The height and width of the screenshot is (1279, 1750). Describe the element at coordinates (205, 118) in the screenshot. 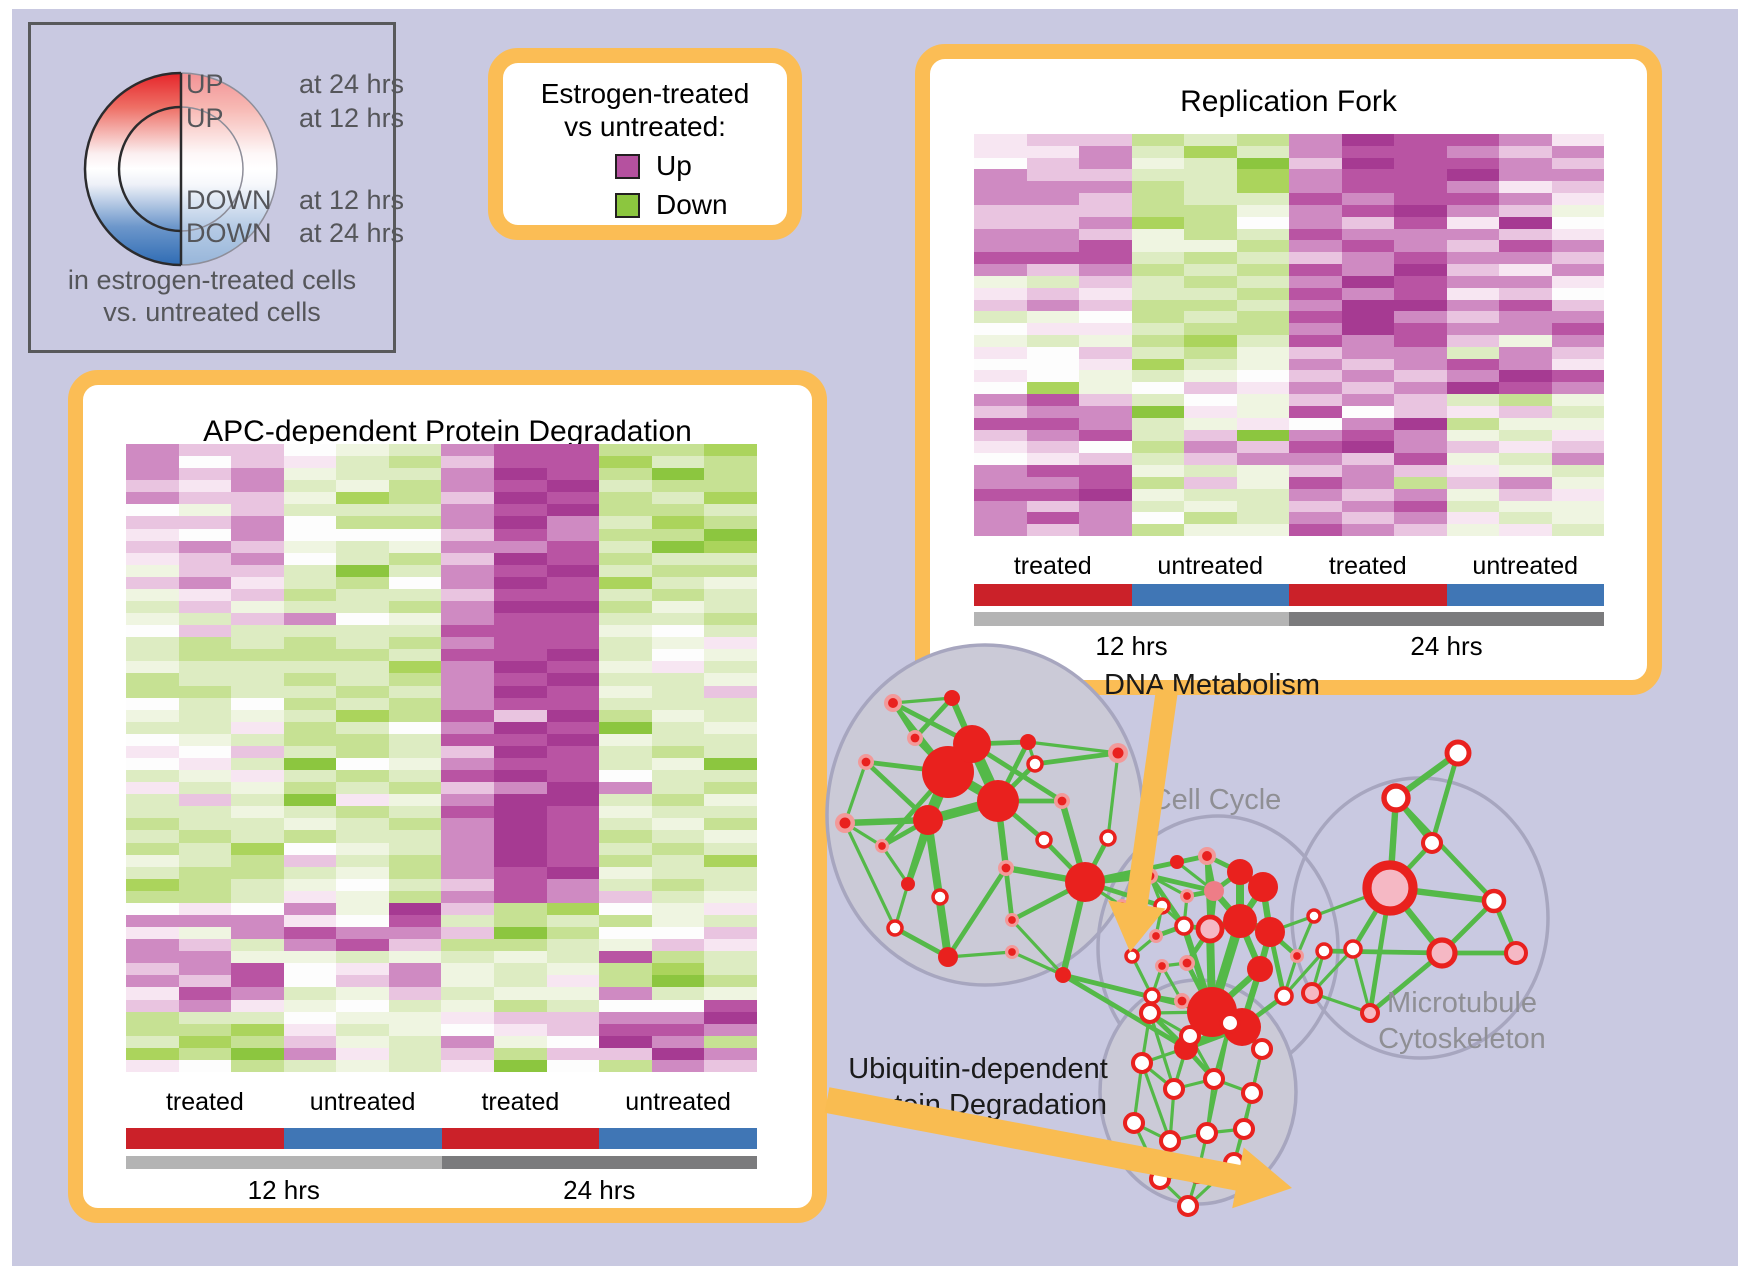

I see `updown-row-dir: UP` at that location.